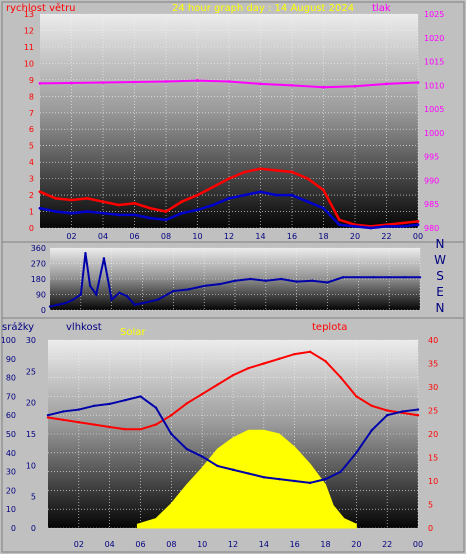  Describe the element at coordinates (71, 236) in the screenshot. I see `wind-x-tick-label: 02` at that location.